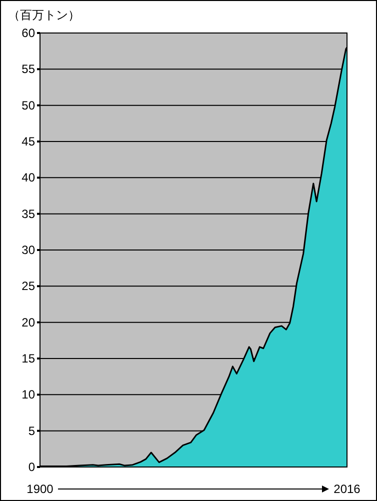 The height and width of the screenshot is (501, 377). Describe the element at coordinates (32, 431) in the screenshot. I see `y-tick-label: 5` at that location.